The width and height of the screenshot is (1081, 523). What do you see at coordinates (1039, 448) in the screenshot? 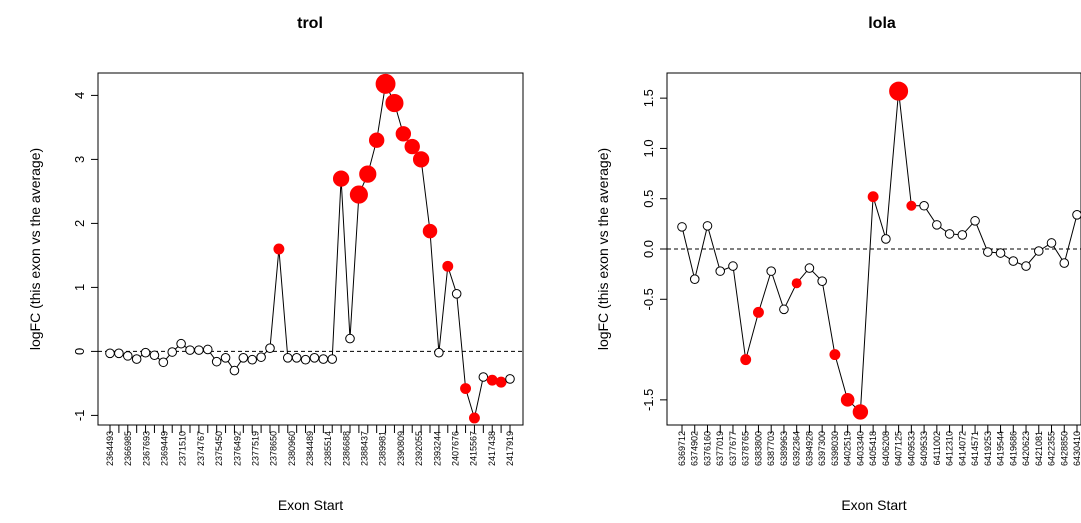
I see `x-tick-label: 6421081` at bounding box center [1039, 448].